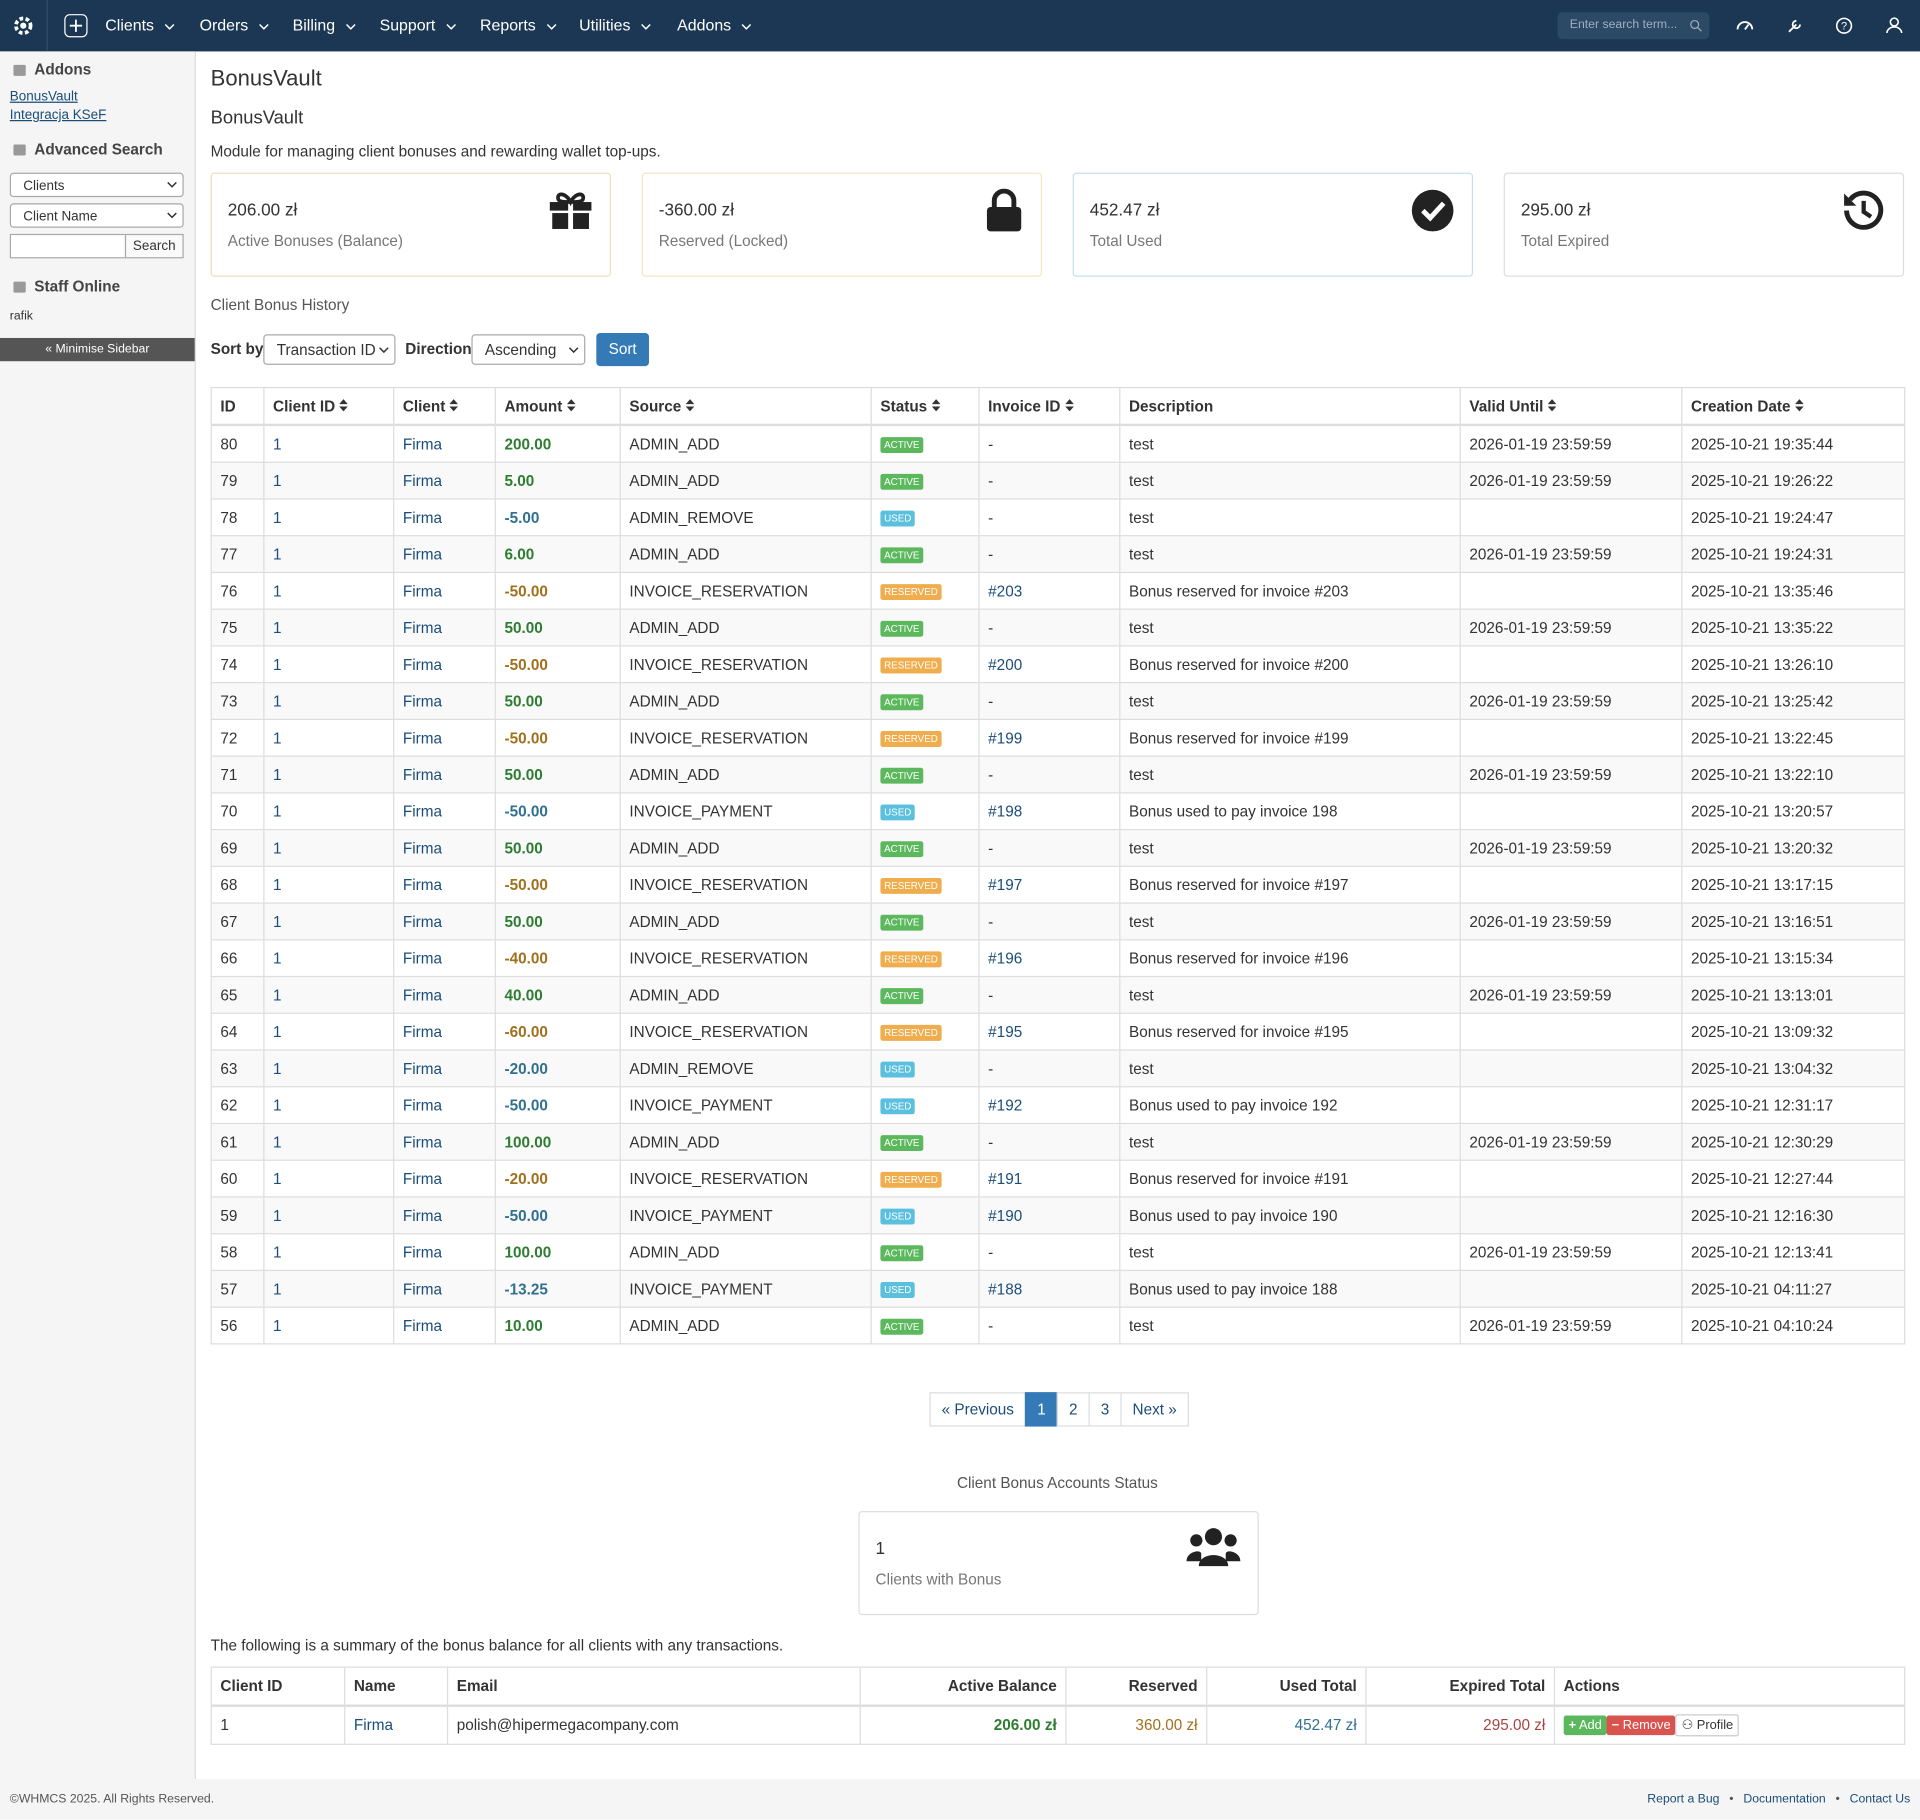 The height and width of the screenshot is (1820, 1920). What do you see at coordinates (418, 25) in the screenshot?
I see `nav-item: Support` at bounding box center [418, 25].